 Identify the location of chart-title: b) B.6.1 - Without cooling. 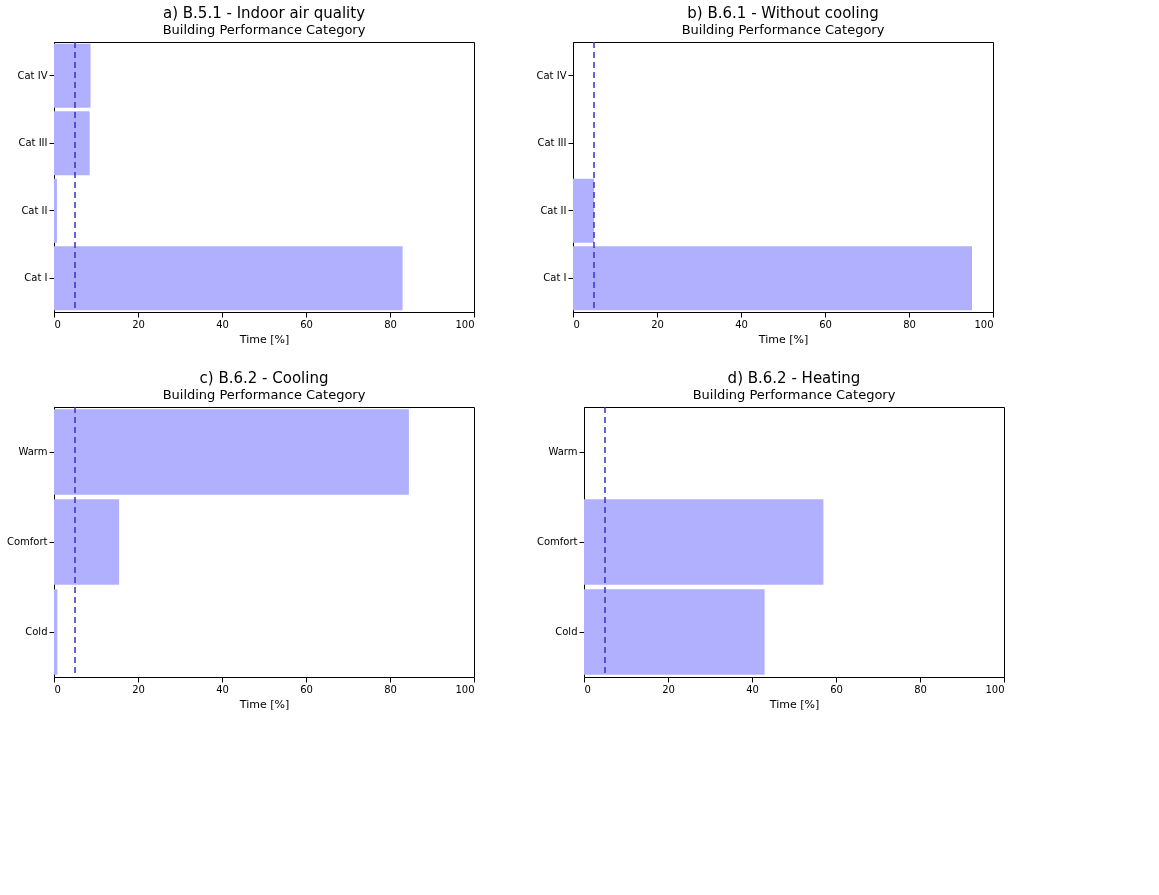
(783, 13).